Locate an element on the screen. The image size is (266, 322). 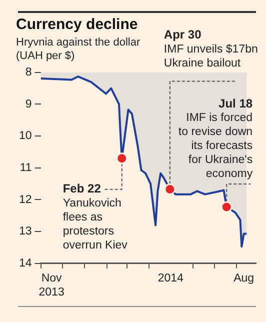
y-tick-label: 13 is located at coordinates (25, 232).